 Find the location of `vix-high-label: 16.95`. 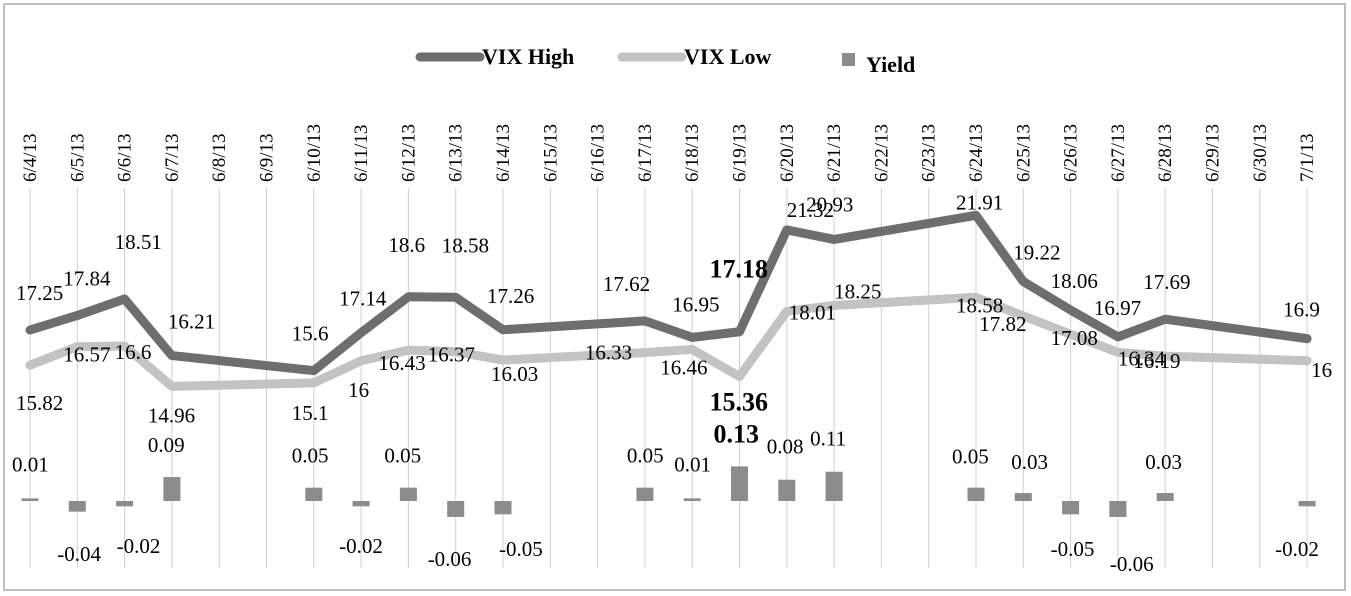

vix-high-label: 16.95 is located at coordinates (695, 304).